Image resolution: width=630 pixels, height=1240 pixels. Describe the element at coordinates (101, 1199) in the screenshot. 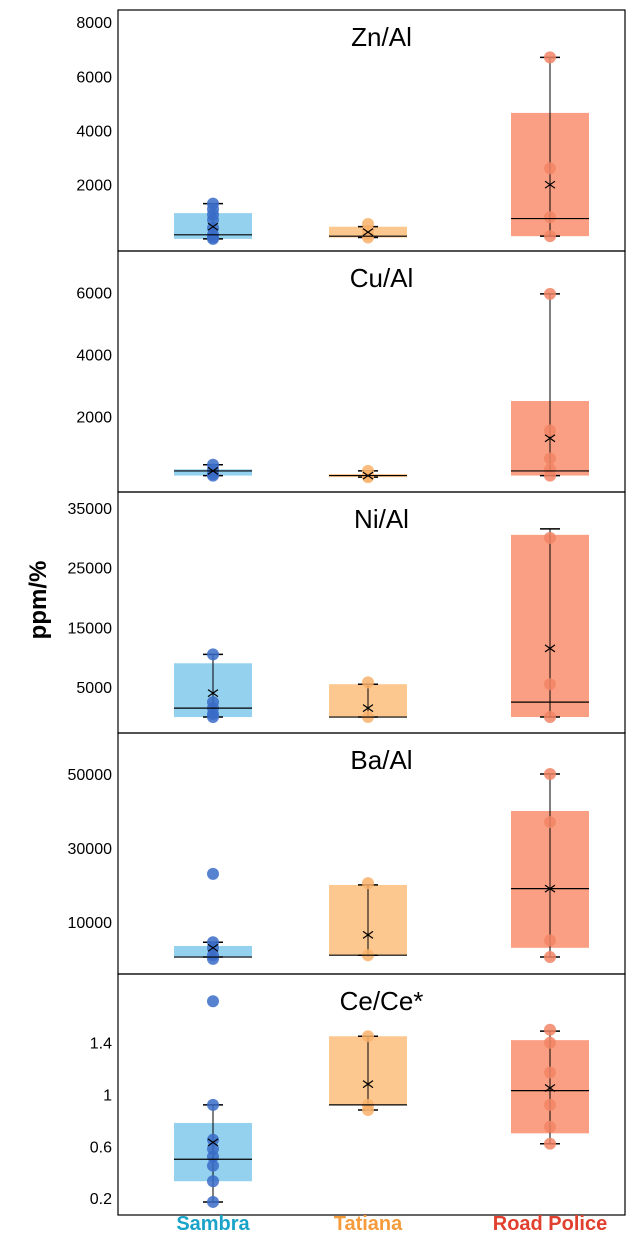

I see `y-tick-label: 0.2` at that location.